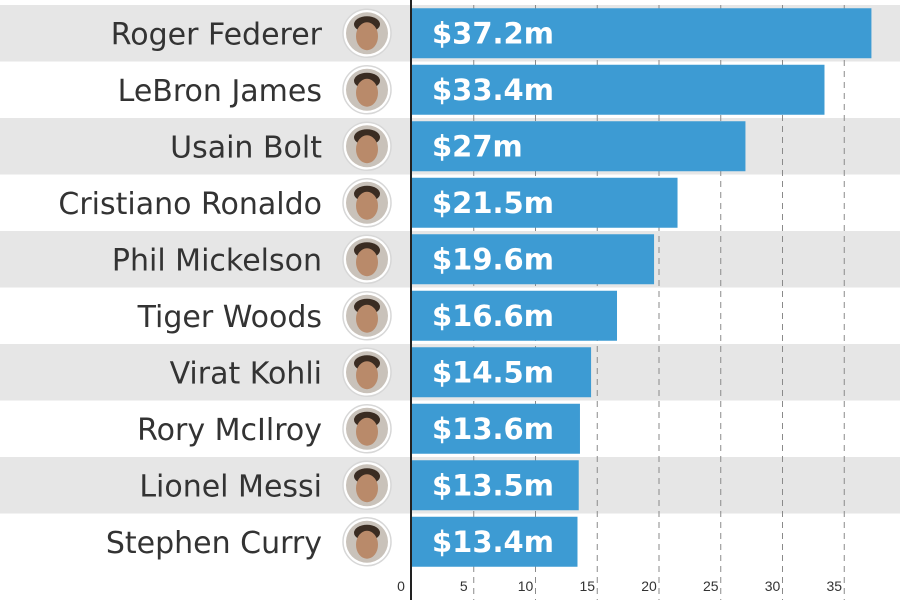 This screenshot has width=900, height=600. Describe the element at coordinates (477, 146) in the screenshot. I see `value-label: $27m` at that location.